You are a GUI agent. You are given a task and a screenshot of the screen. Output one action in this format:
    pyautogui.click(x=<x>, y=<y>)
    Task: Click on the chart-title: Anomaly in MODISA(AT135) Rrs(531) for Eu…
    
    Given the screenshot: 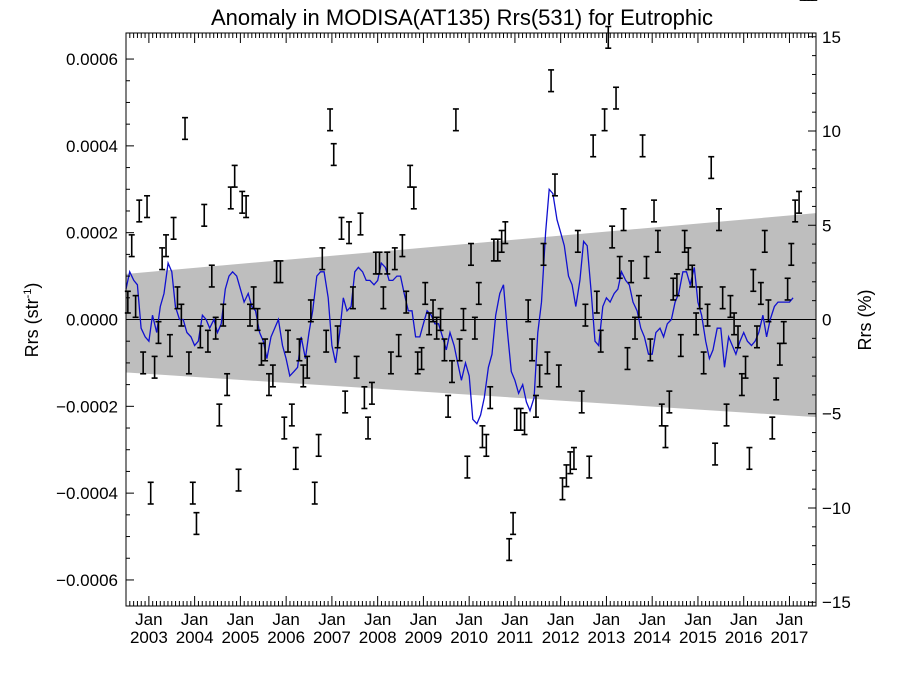 What is the action you would take?
    pyautogui.click(x=462, y=17)
    